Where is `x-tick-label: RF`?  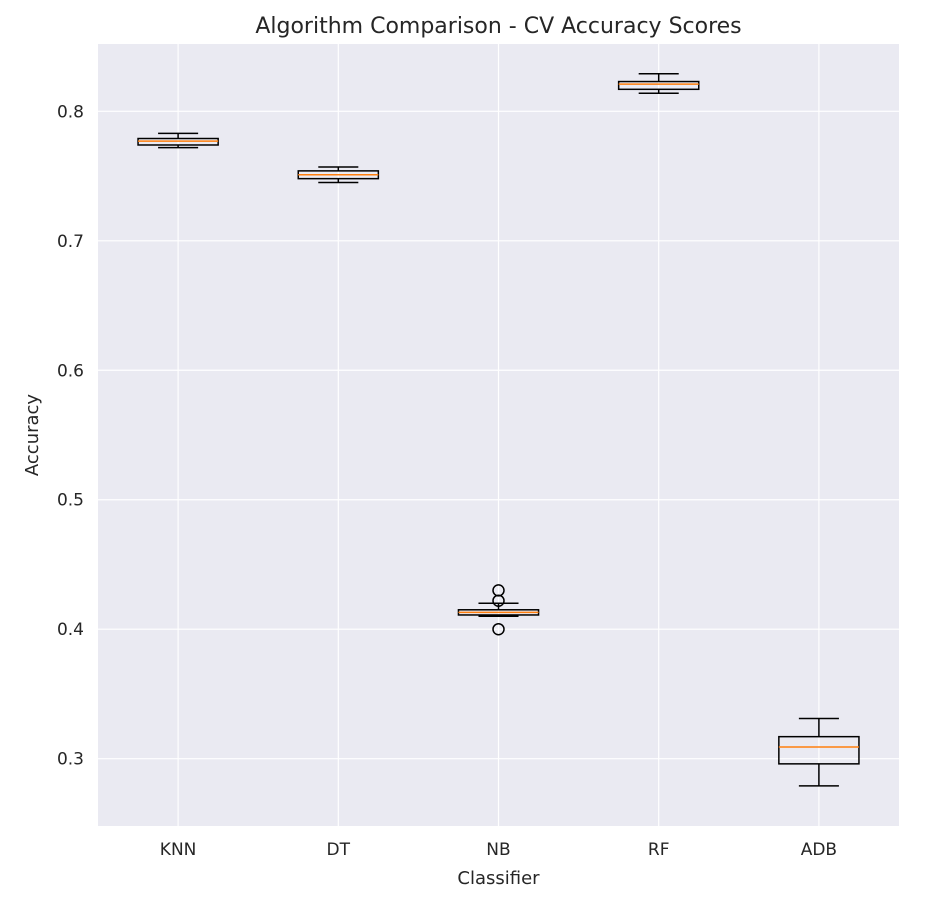 x-tick-label: RF is located at coordinates (659, 850).